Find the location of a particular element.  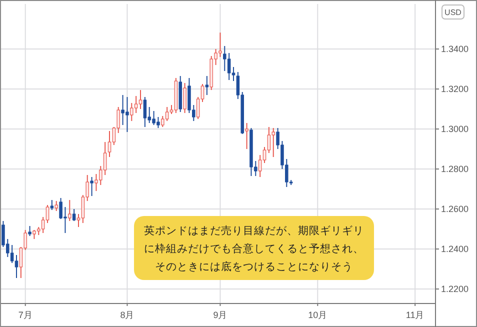

y-tick-label: 1.2400 is located at coordinates (455, 249).